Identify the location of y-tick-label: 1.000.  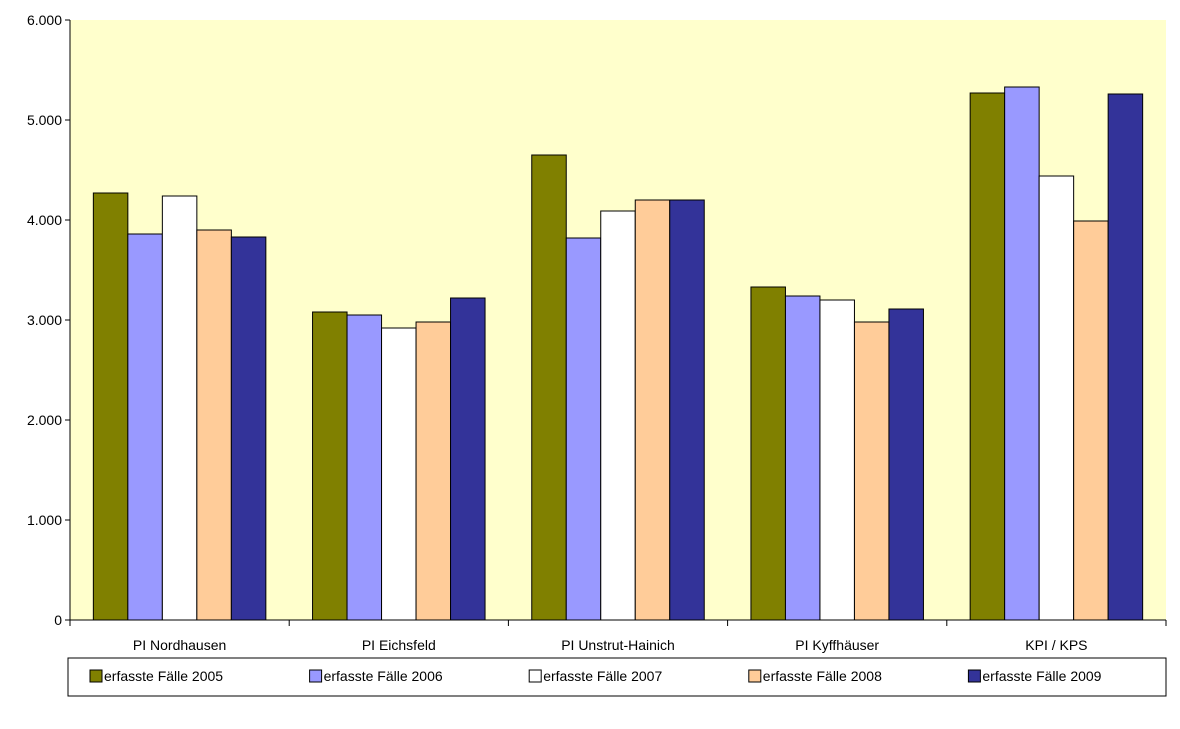
(44, 520).